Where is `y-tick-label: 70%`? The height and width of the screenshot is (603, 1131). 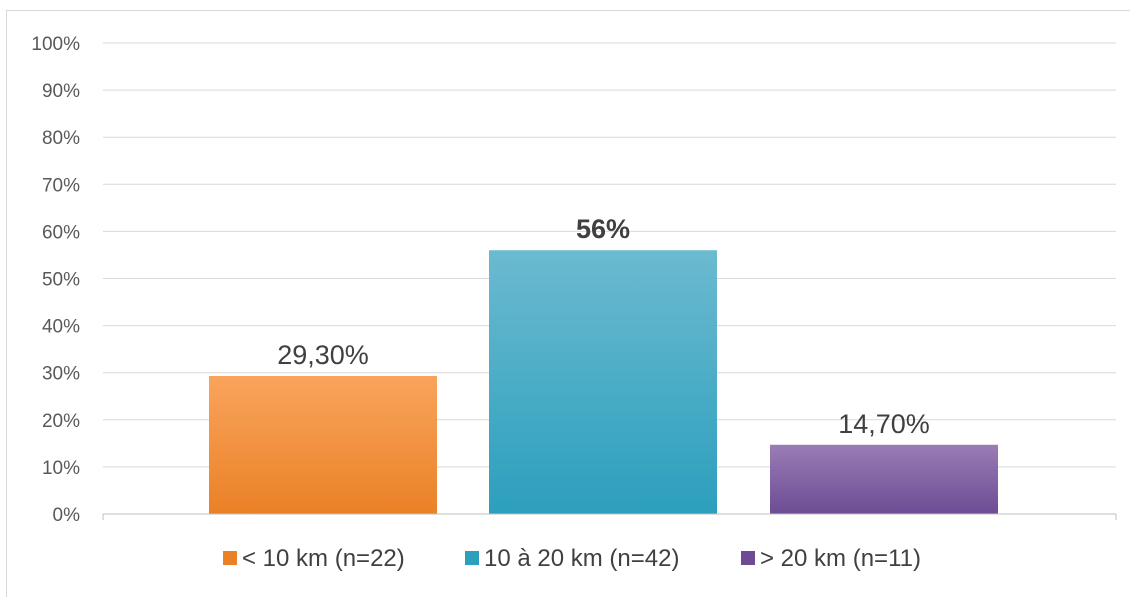
y-tick-label: 70% is located at coordinates (61, 185).